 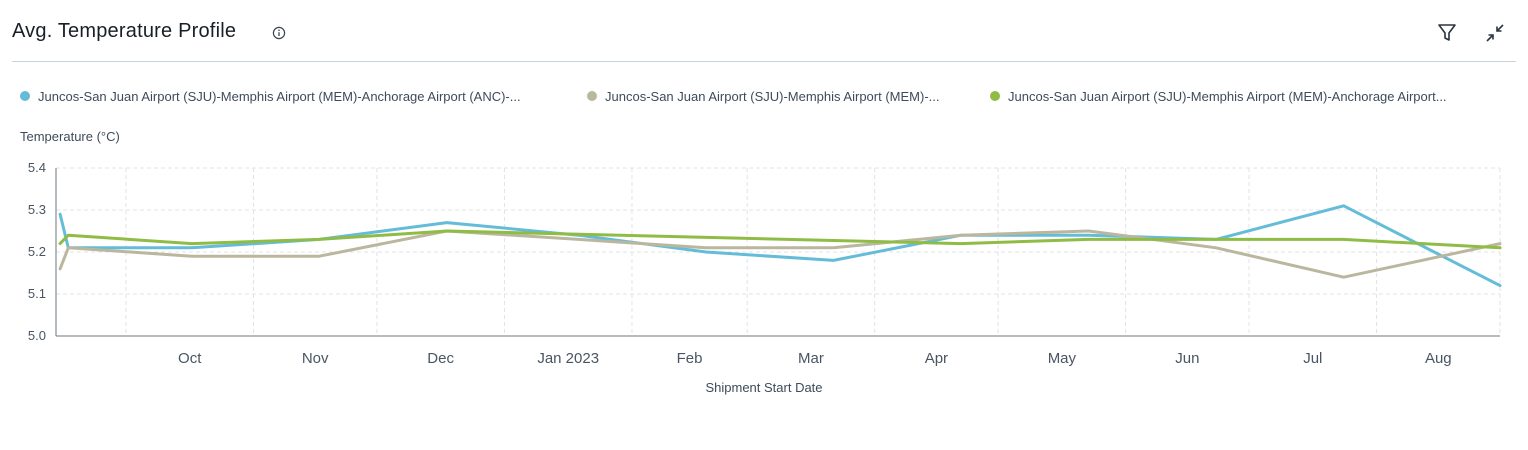 I want to click on x-tick-labels: Oct Nov Dec Jan 2023 Feb Mar Apr May Jun Jul Aug, so click(x=815, y=358).